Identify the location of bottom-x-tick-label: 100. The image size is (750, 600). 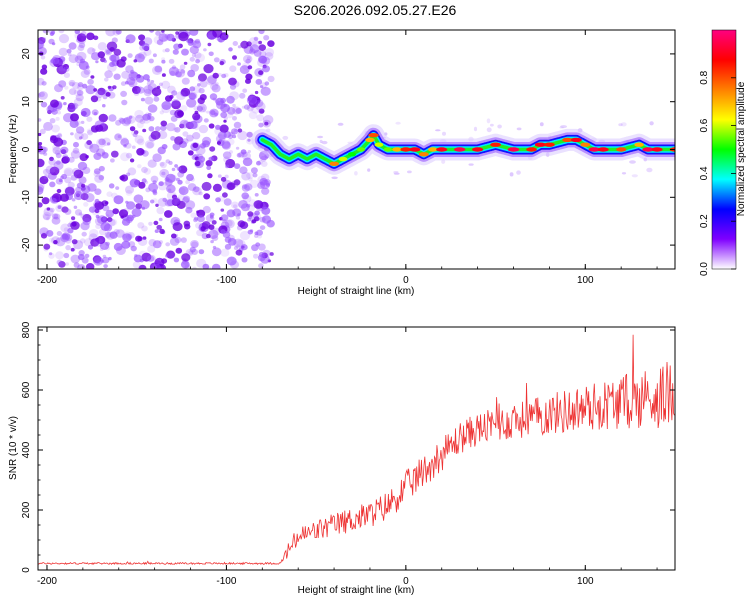
(585, 581).